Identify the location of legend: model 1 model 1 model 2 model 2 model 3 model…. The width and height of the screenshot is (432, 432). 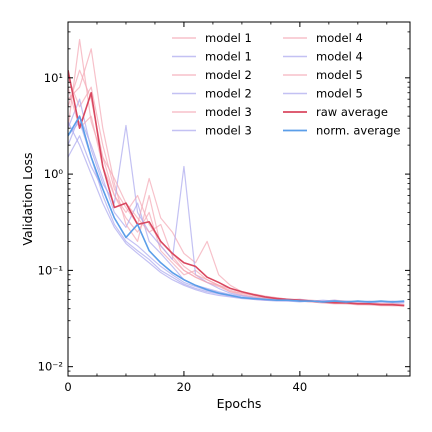
(286, 84).